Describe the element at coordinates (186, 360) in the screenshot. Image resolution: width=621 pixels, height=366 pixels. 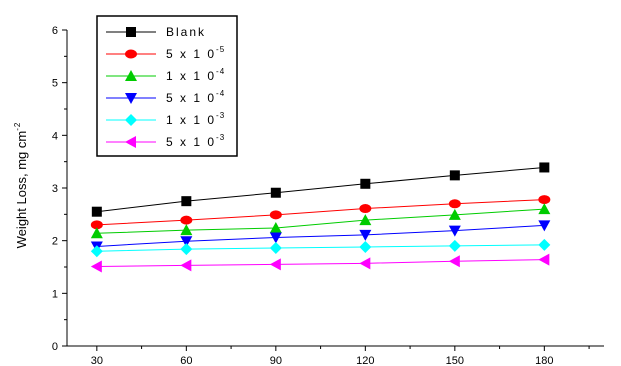
I see `x-tick-label: 60` at that location.